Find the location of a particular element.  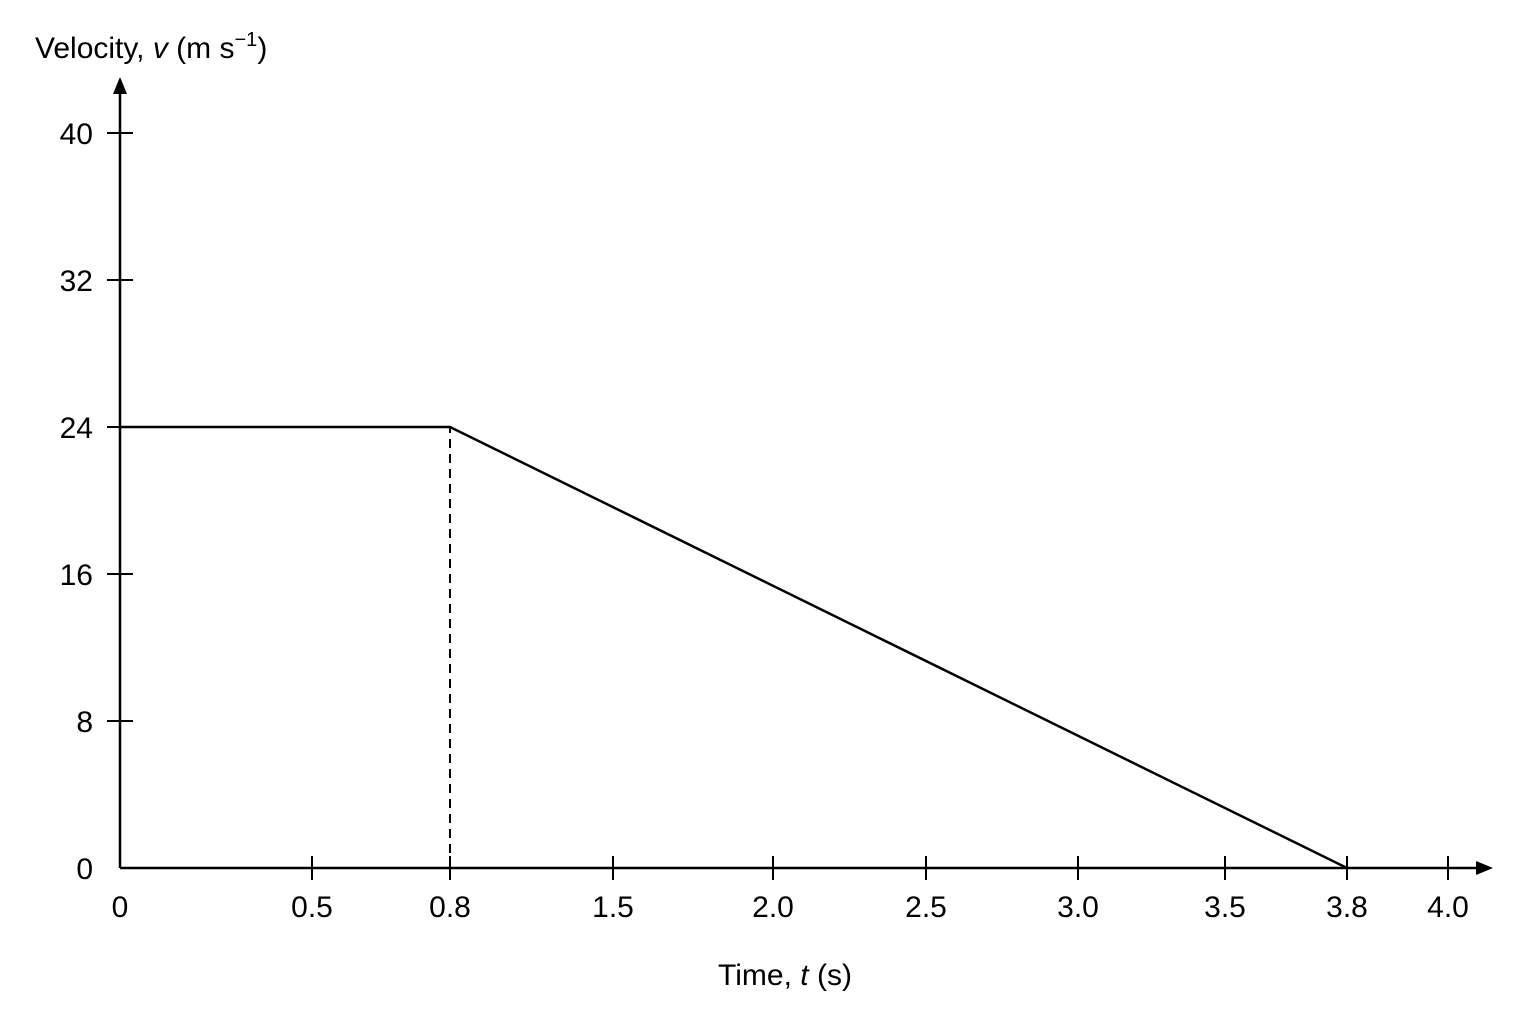

x-tick-label: 3.8 is located at coordinates (1347, 907).